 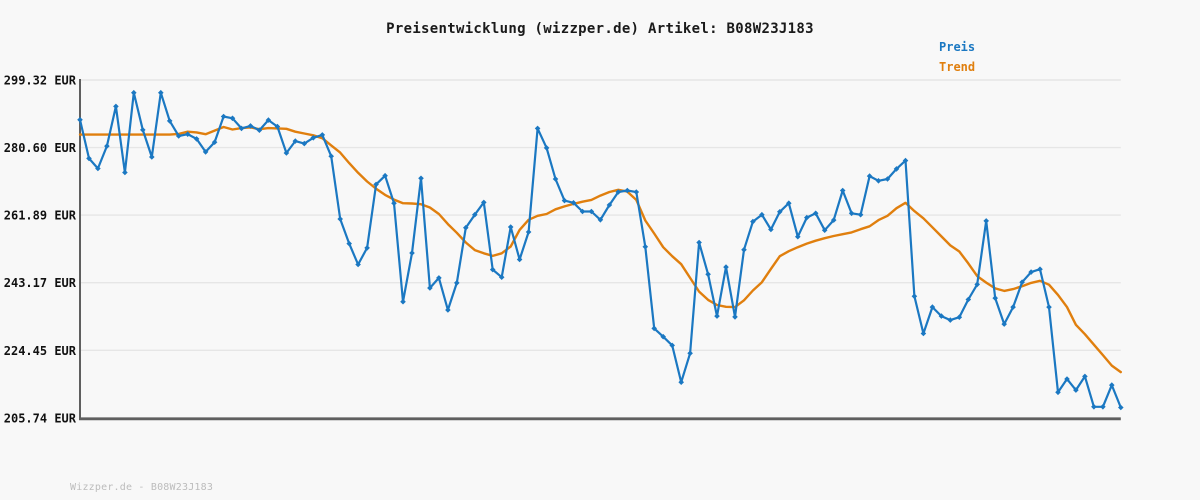 I want to click on y-tick-label: 243.17 EUR, so click(x=40, y=283).